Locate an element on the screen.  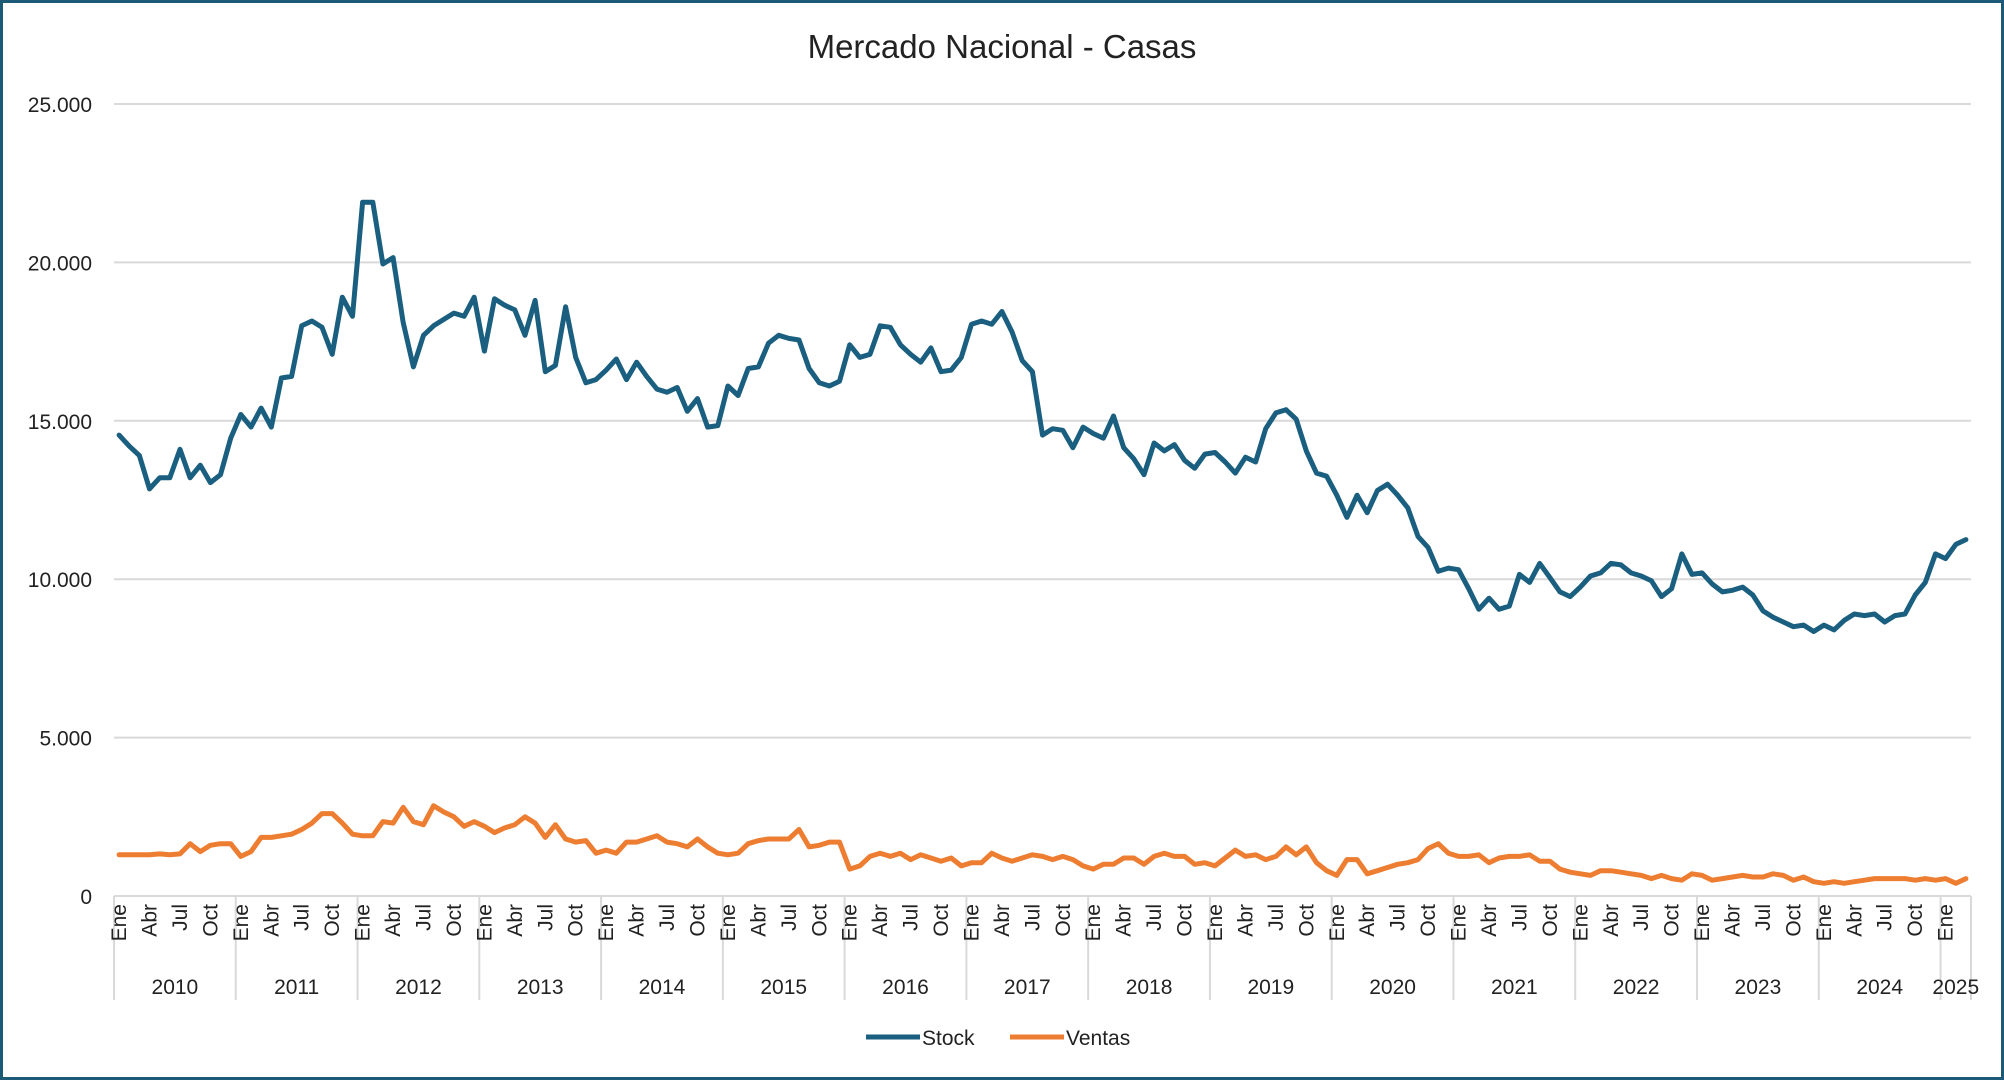
y-tick-label: 10.000 is located at coordinates (60, 580).